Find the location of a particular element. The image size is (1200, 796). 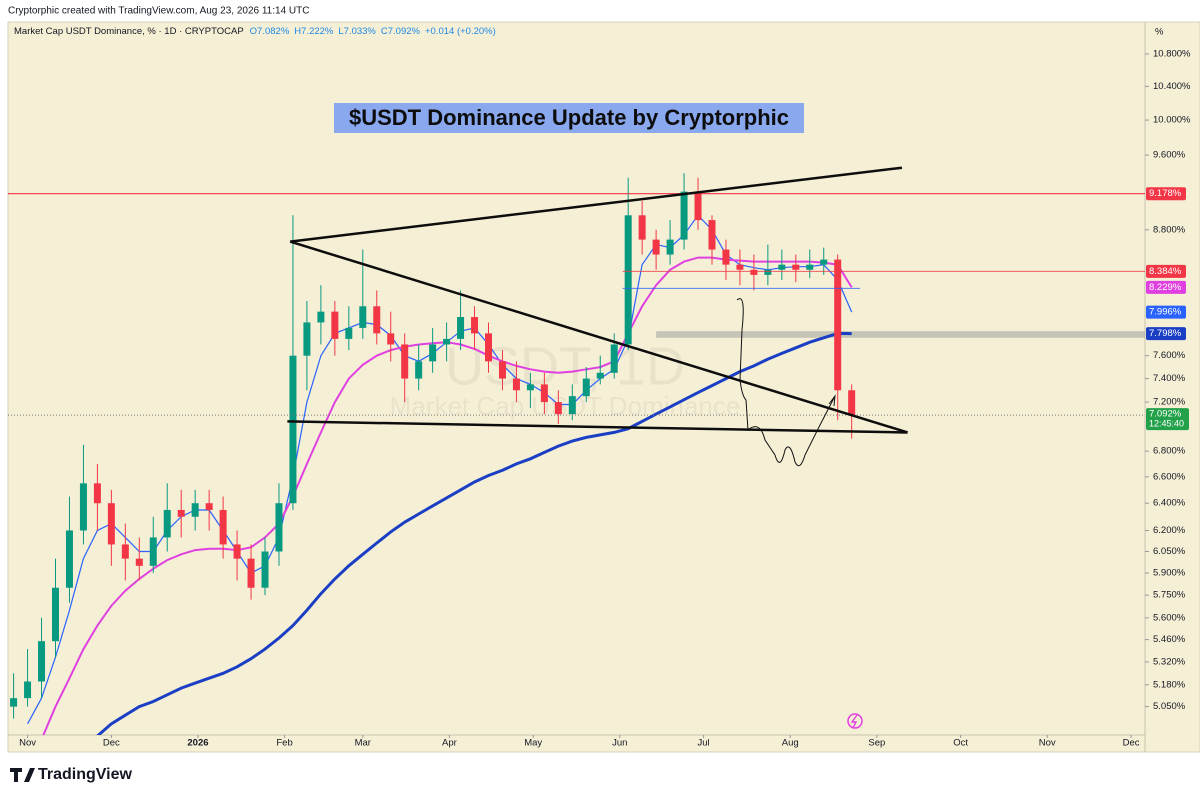

level-label: 8.384% is located at coordinates (1165, 271).